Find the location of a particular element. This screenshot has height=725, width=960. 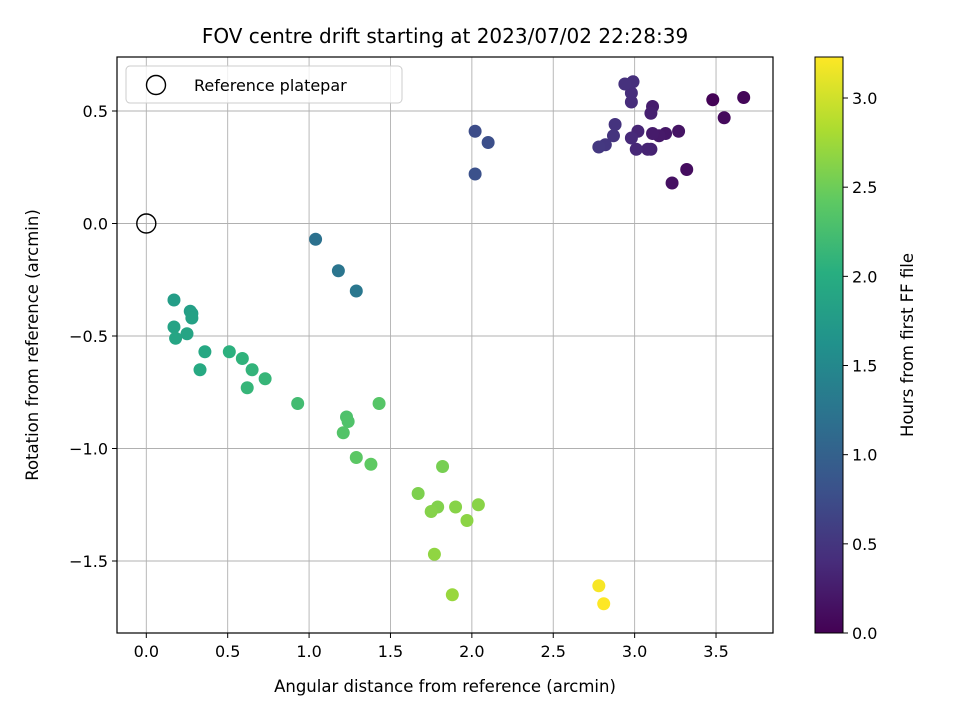

y-axis-label: Rotation from reference (arcmin) is located at coordinates (32, 345).